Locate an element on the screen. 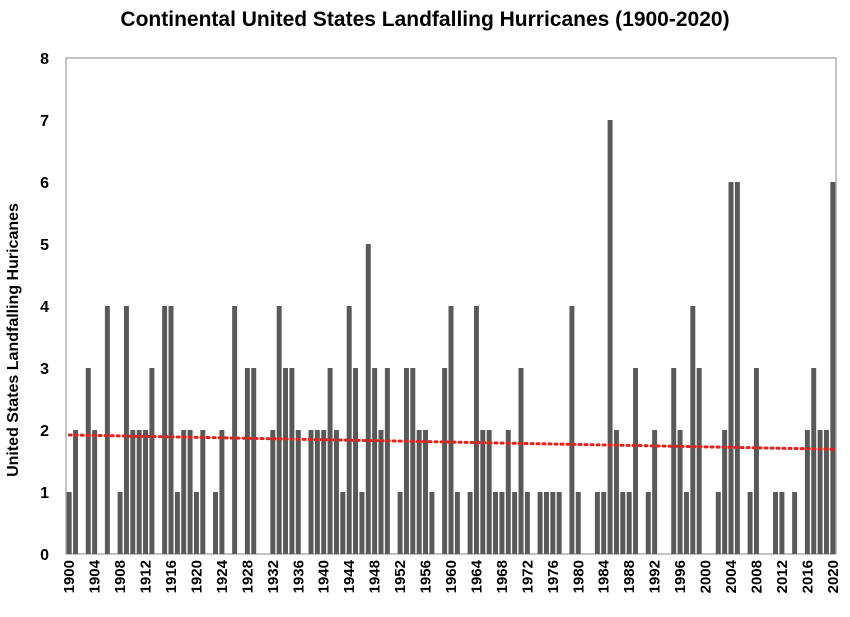 The width and height of the screenshot is (850, 617). bar-1971 is located at coordinates (521, 461).